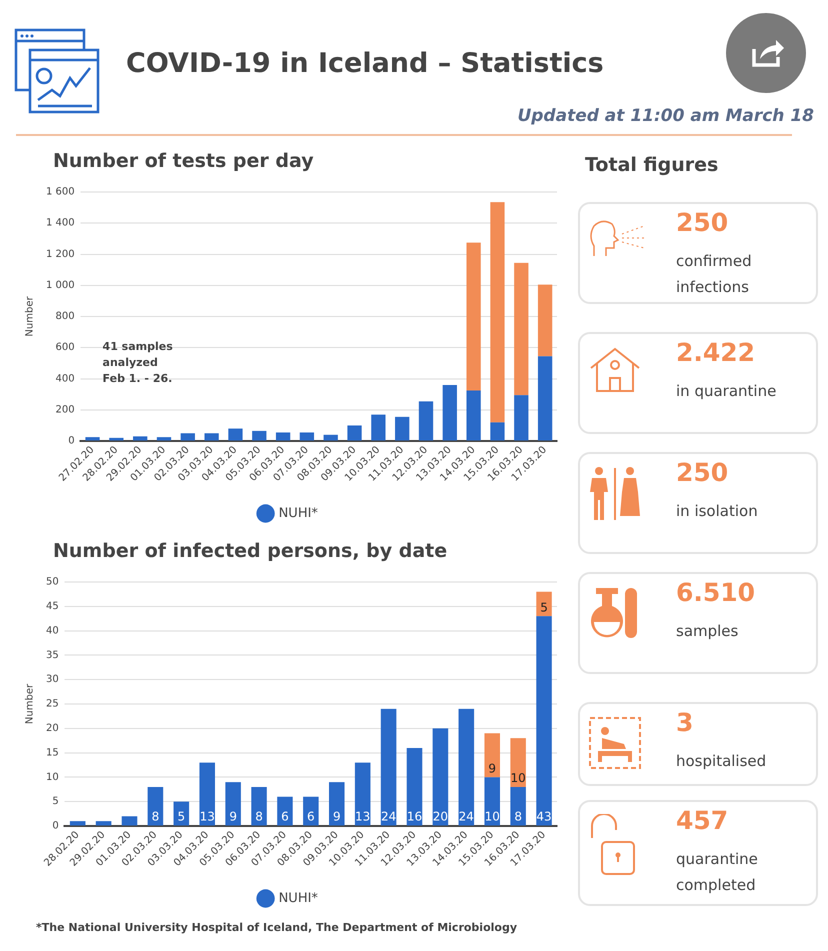 This screenshot has width=828, height=951. I want to click on y-tick-label: 1 400, so click(60, 223).